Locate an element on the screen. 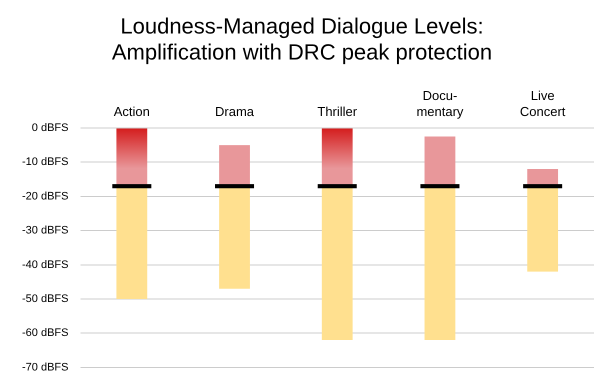 This screenshot has height=386, width=604. y-tick-label: -60 dBFS is located at coordinates (45, 333).